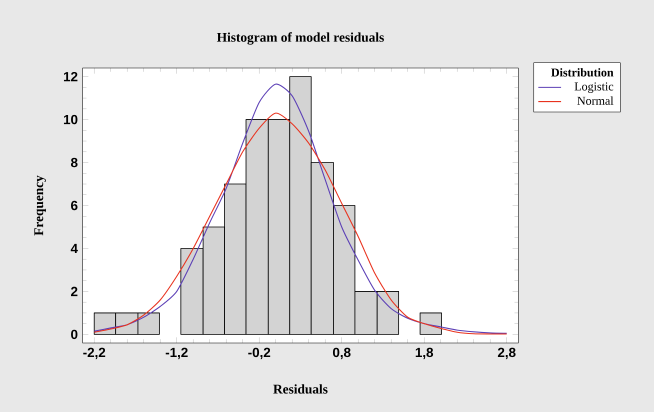  What do you see at coordinates (300, 389) in the screenshot?
I see `x-axis-title: Residuals` at bounding box center [300, 389].